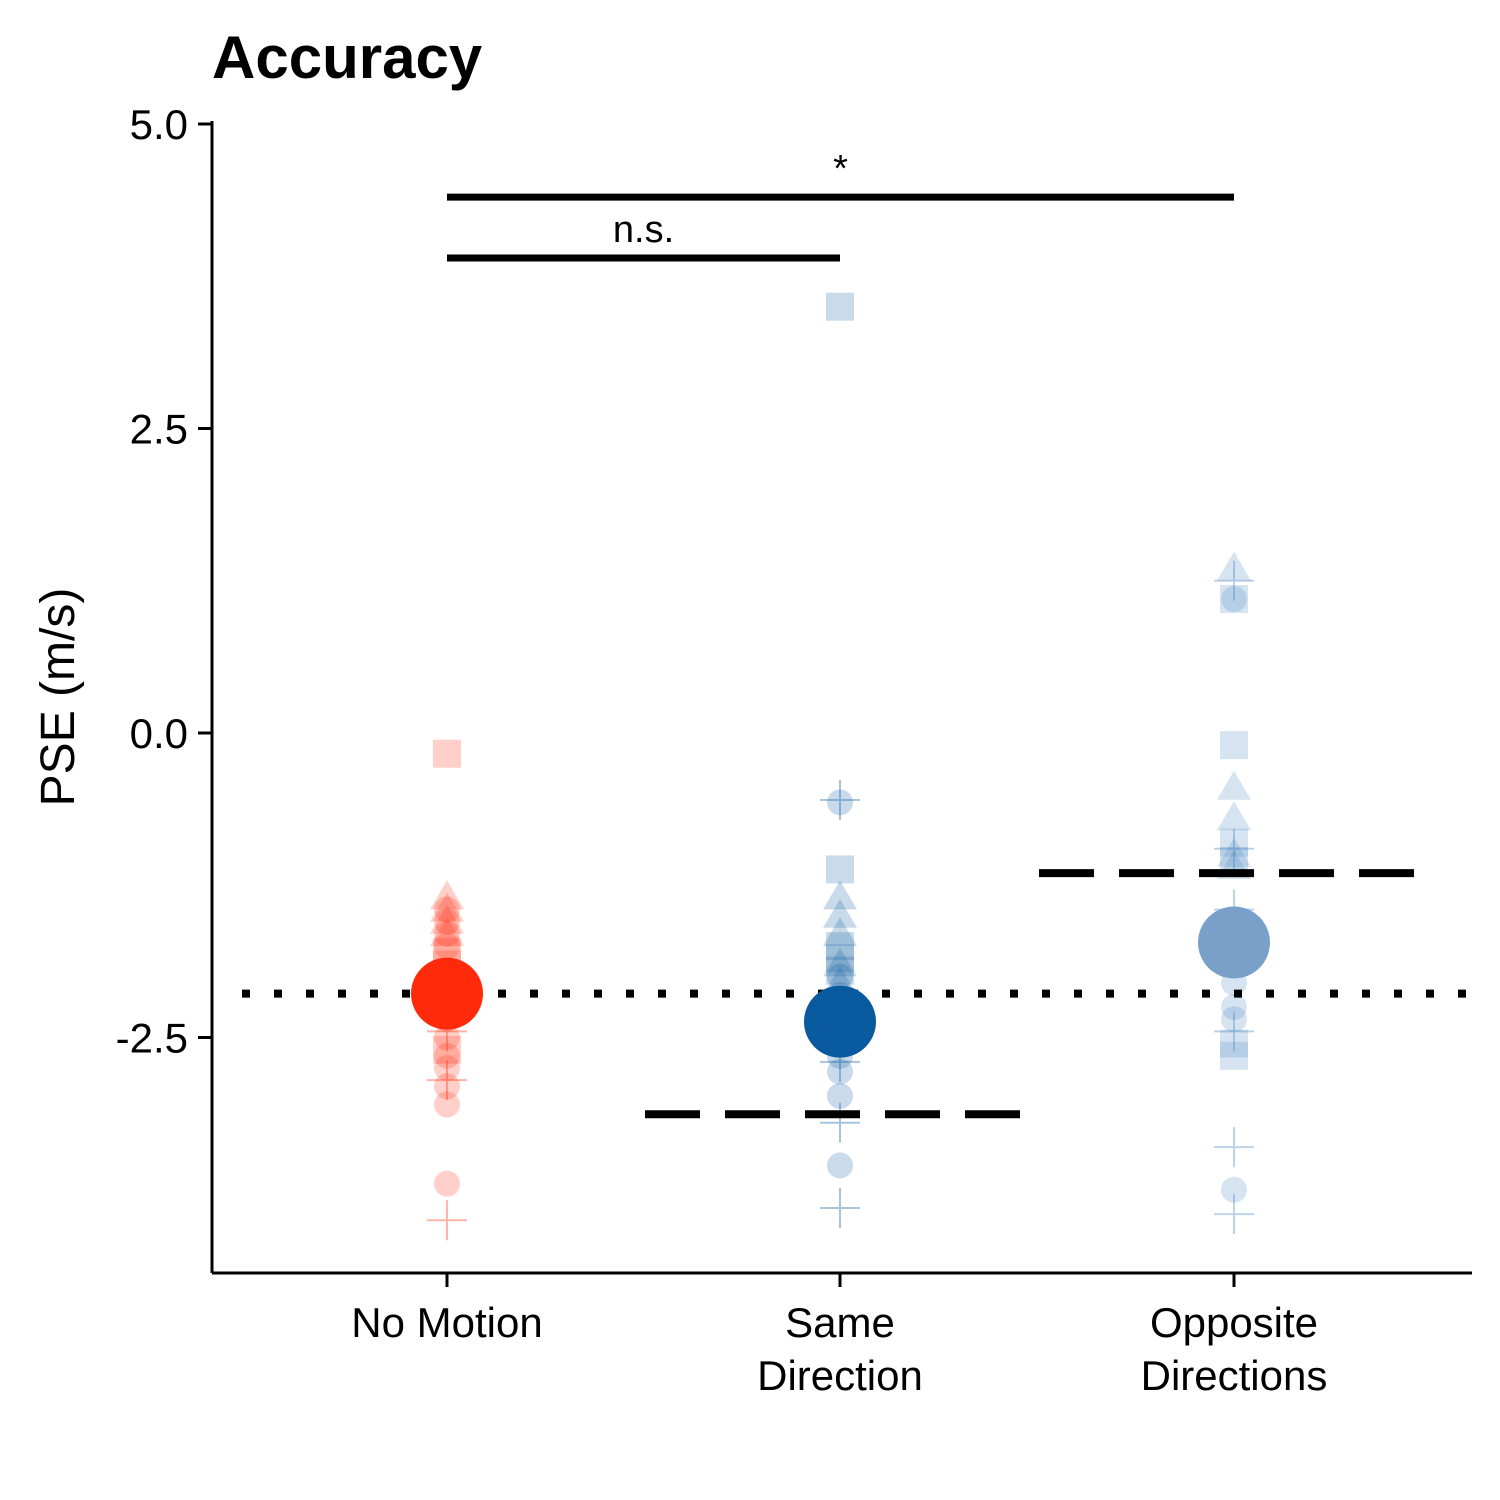 The width and height of the screenshot is (1500, 1500). I want to click on significance-label: *, so click(840, 169).